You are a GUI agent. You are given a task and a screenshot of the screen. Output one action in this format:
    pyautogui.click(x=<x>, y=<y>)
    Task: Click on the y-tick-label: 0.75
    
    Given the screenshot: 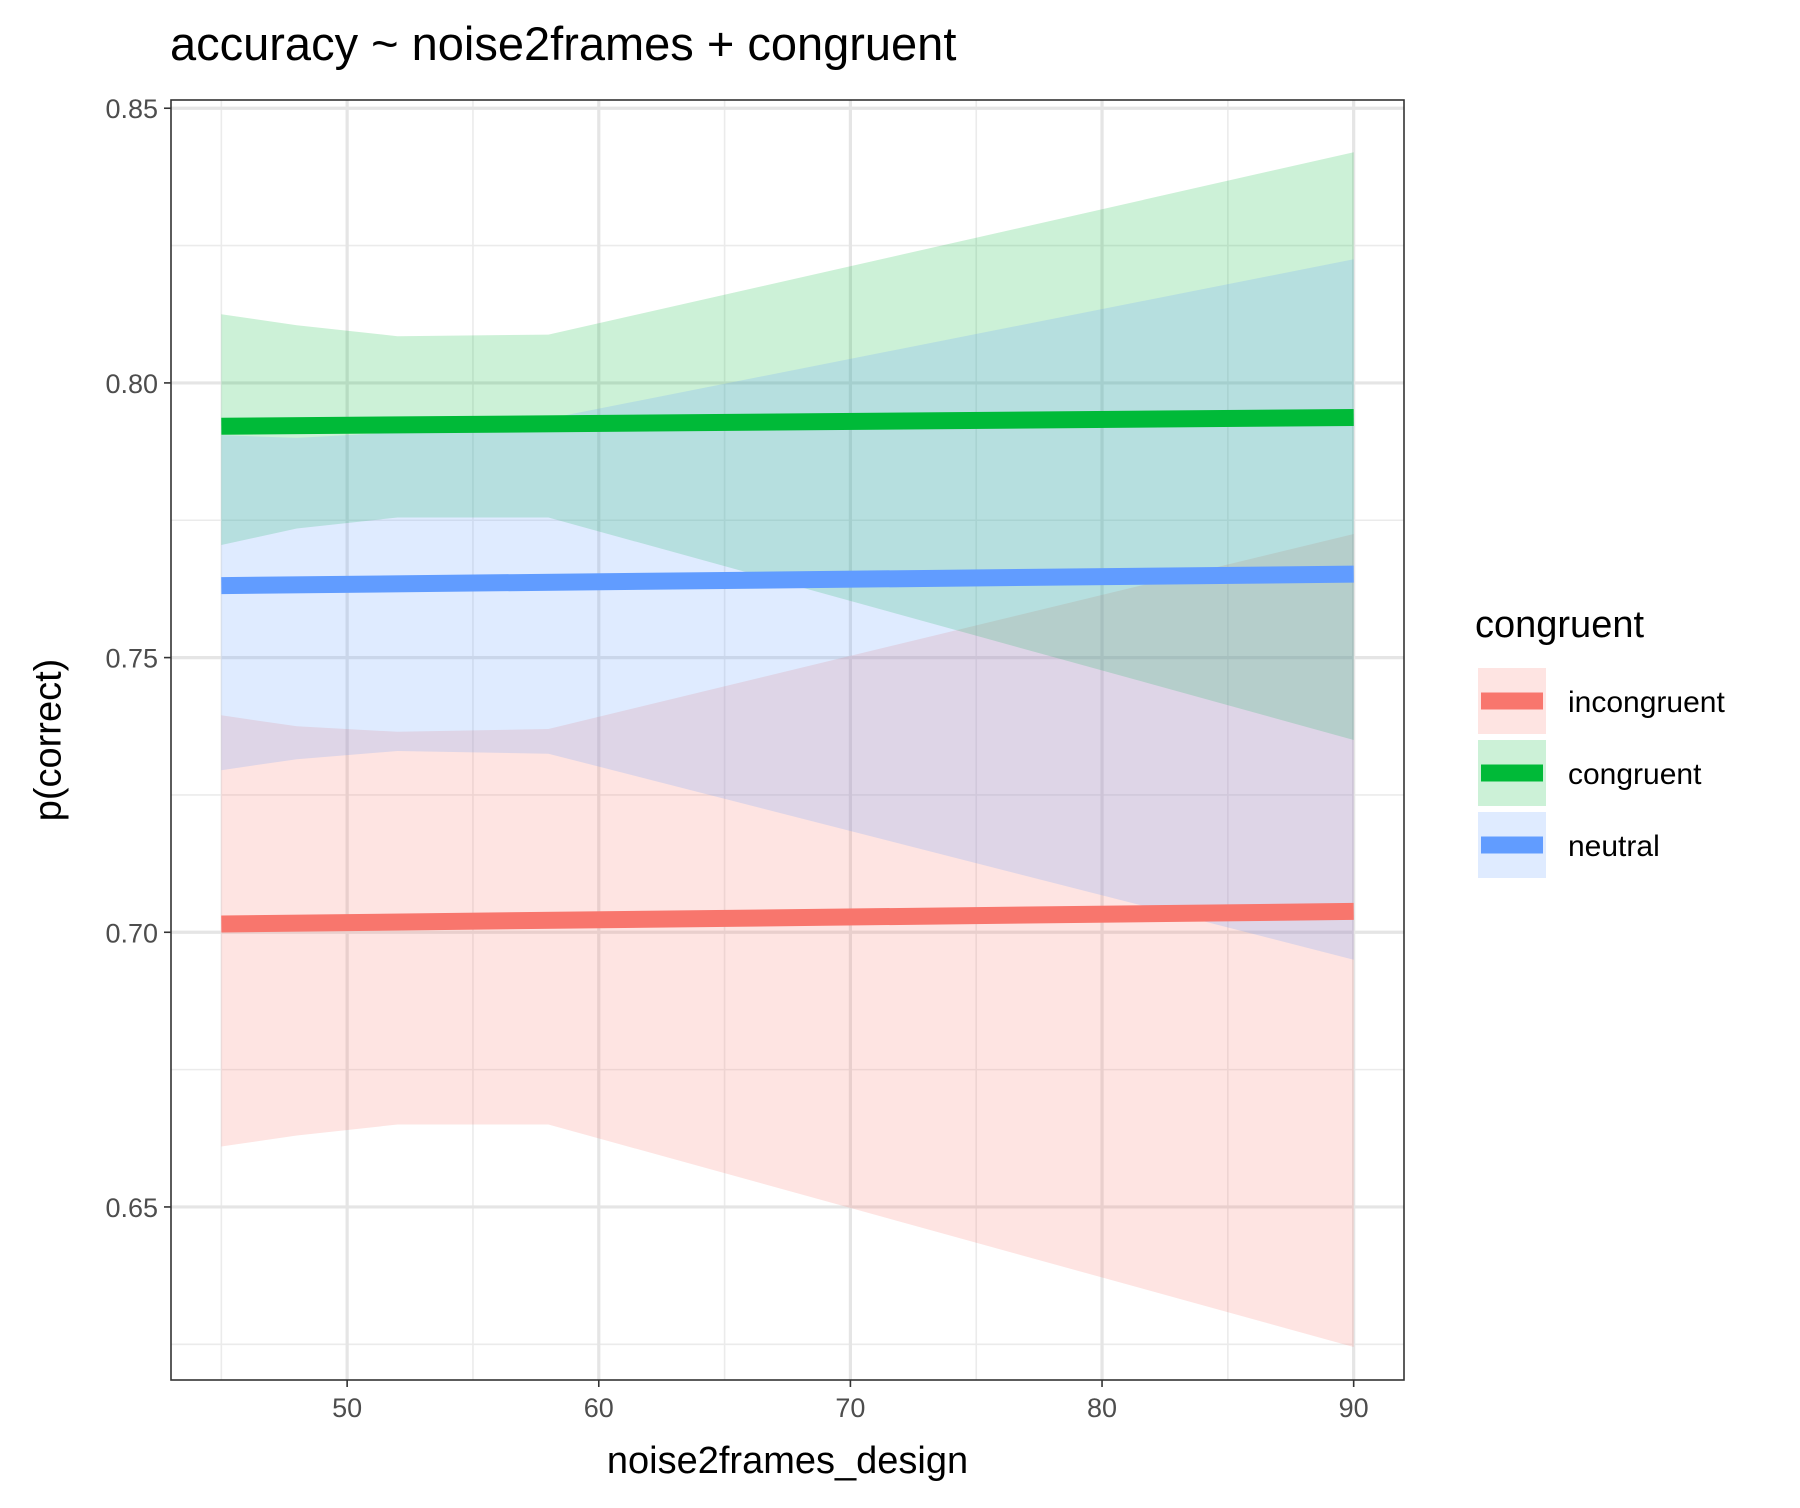 What is the action you would take?
    pyautogui.click(x=131, y=659)
    